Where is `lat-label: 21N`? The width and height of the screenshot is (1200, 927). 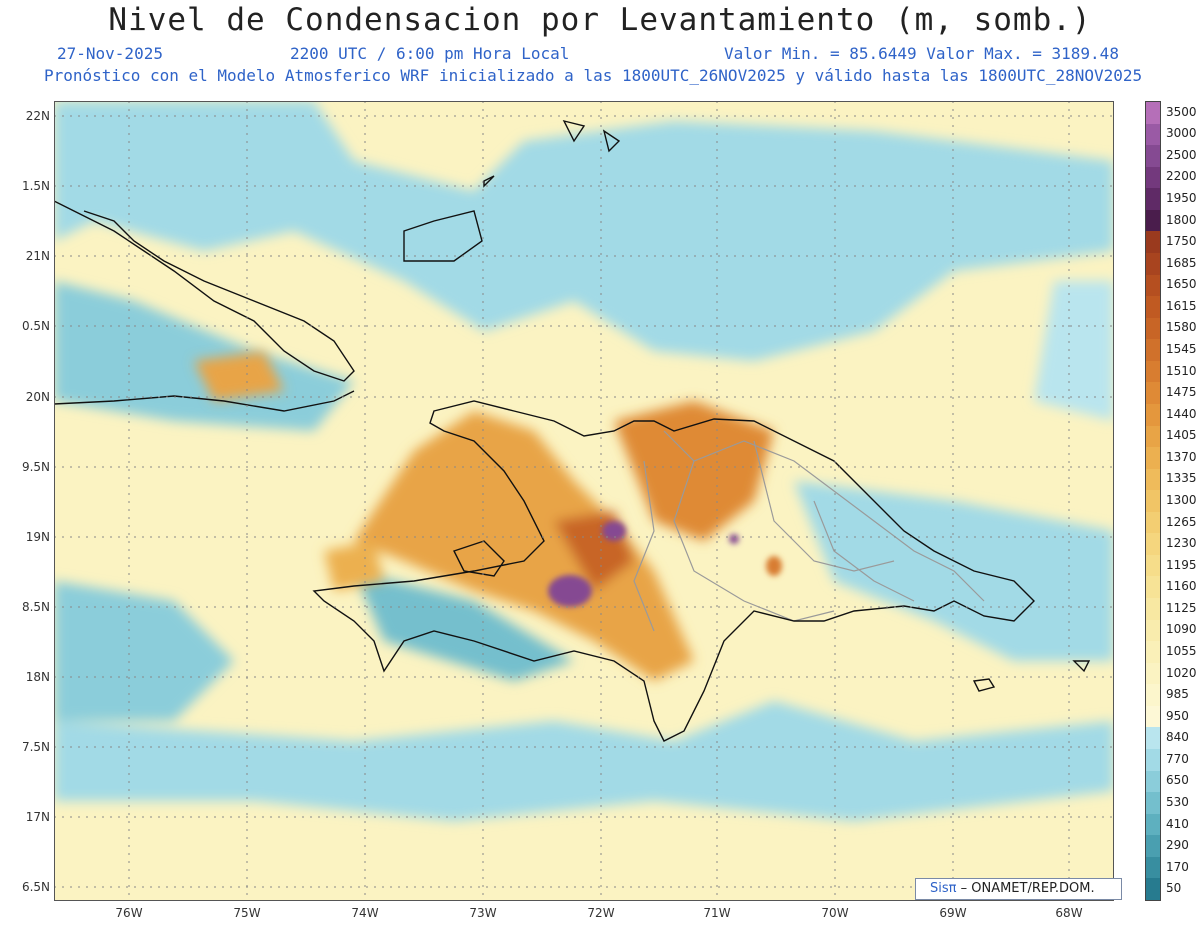
lat-label: 21N is located at coordinates (37, 256).